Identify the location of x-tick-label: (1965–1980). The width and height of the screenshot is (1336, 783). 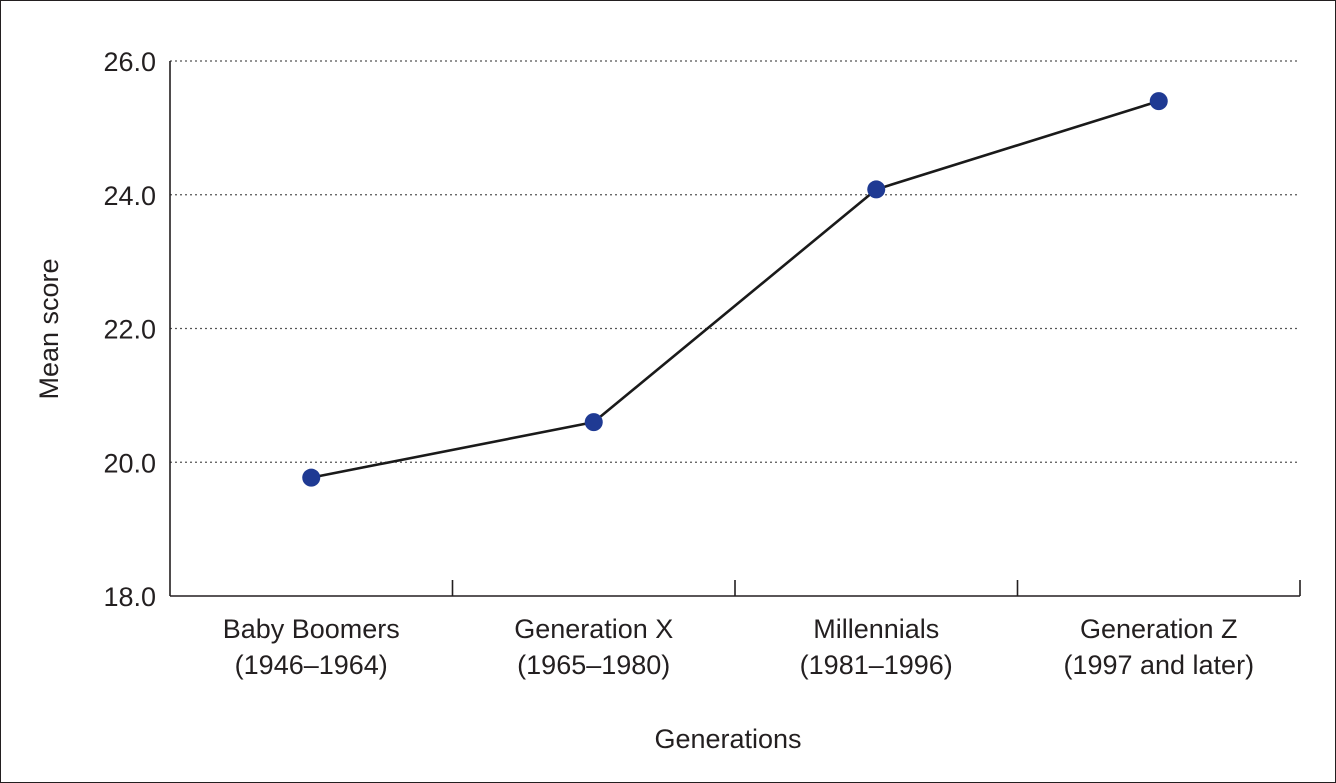
(593, 665).